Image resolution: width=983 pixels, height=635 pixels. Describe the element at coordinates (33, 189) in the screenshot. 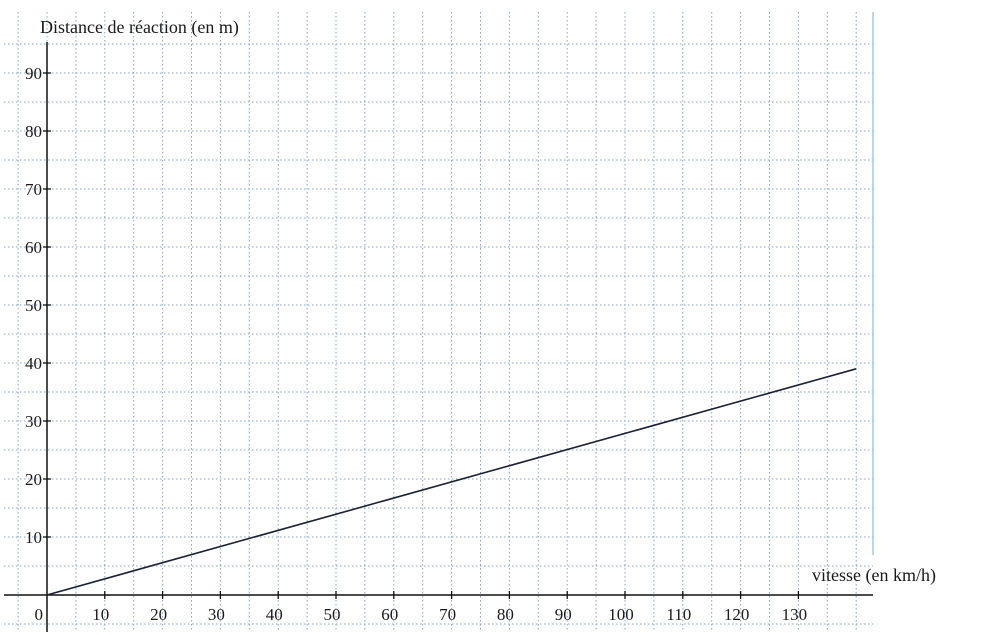

I see `y-tick-label: 70` at that location.